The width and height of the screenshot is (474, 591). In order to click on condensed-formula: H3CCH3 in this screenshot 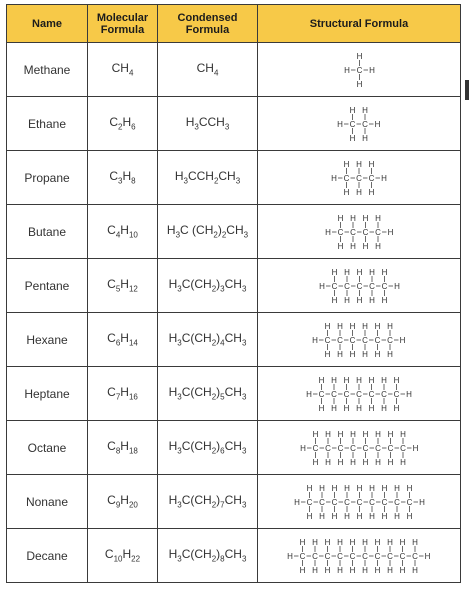, I will do `click(207, 123)`.